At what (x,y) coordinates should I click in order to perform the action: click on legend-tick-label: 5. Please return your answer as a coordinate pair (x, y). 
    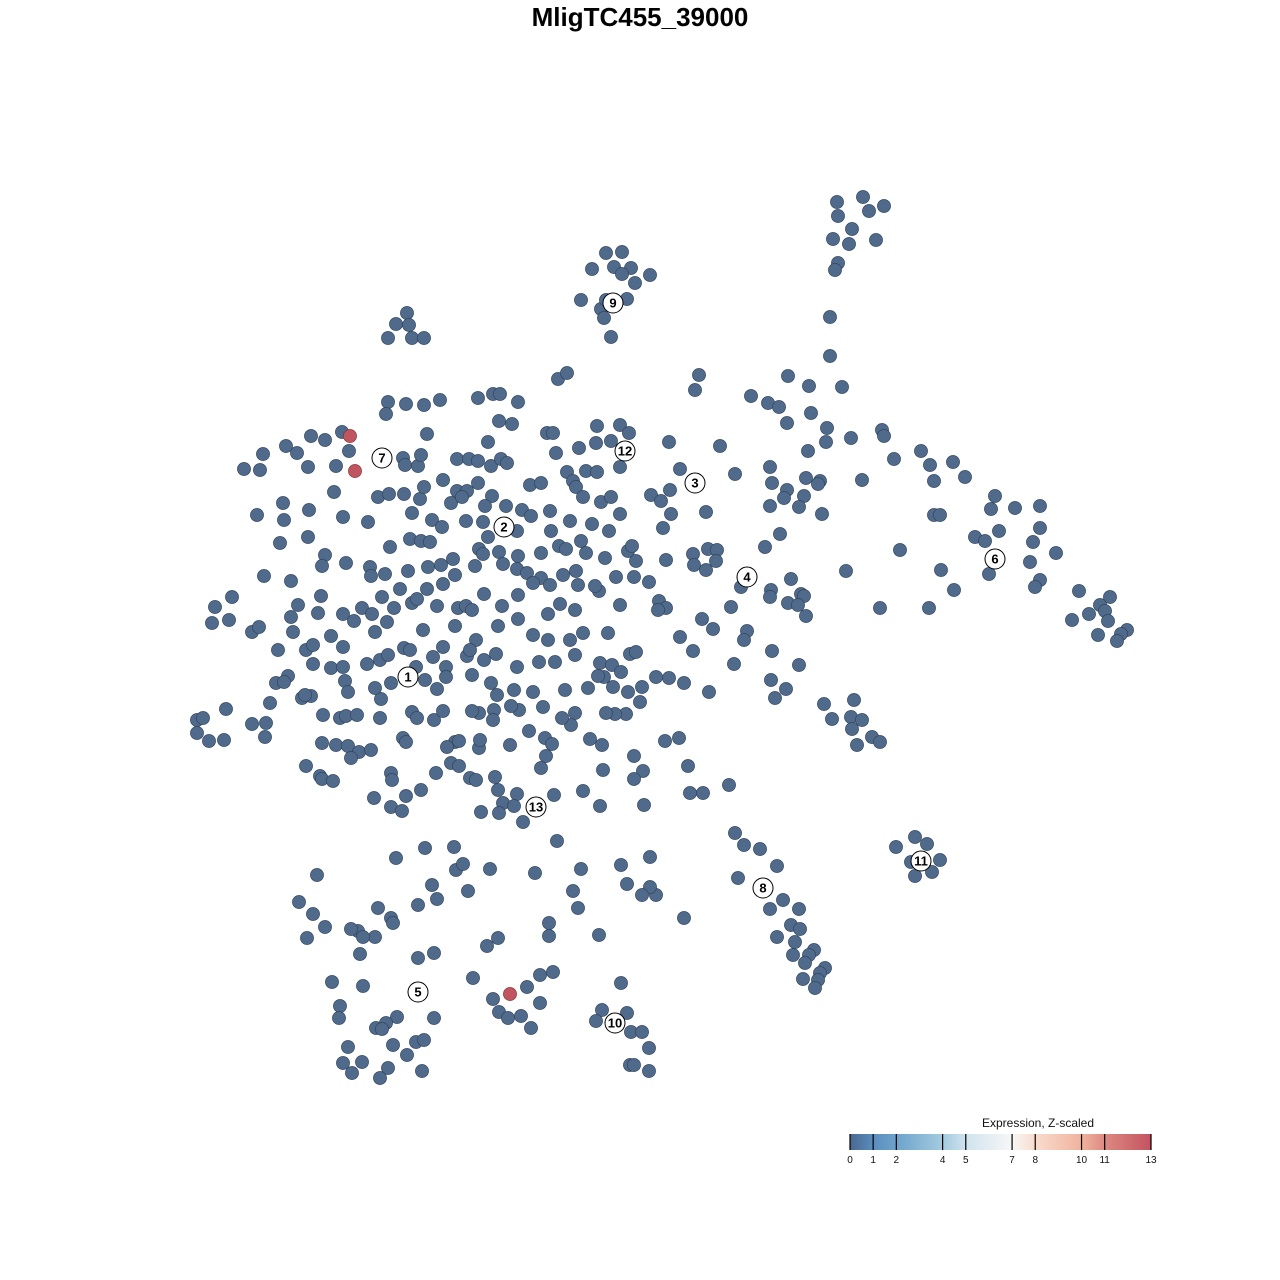
    Looking at the image, I should click on (966, 1160).